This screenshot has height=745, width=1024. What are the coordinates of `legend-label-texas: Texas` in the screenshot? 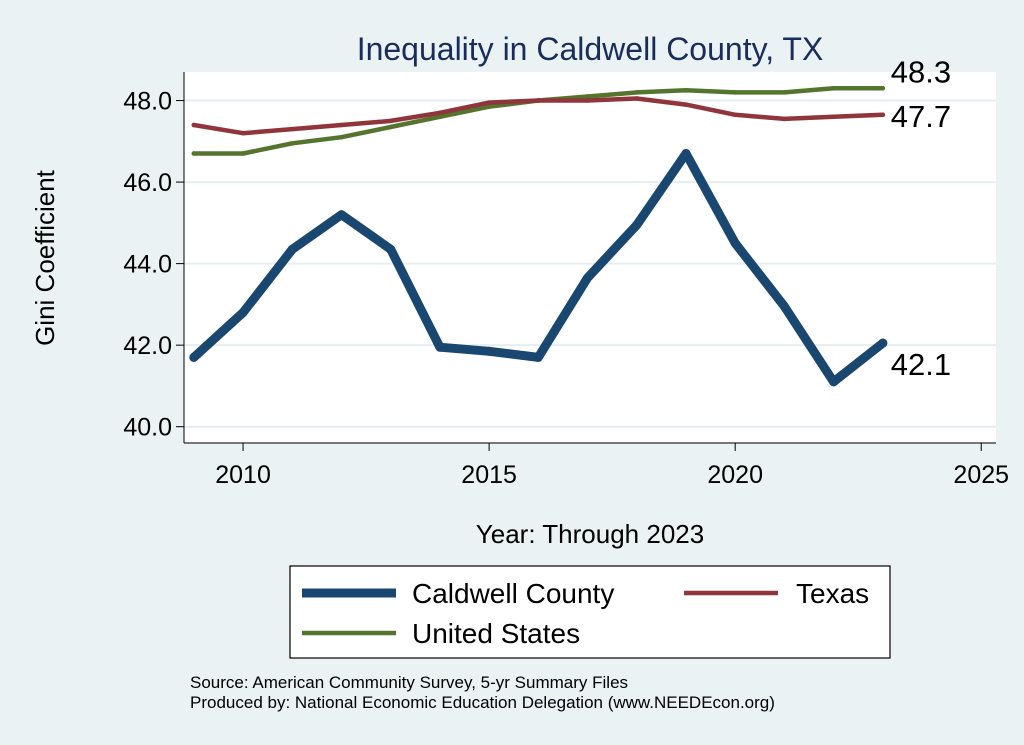 It's located at (832, 593).